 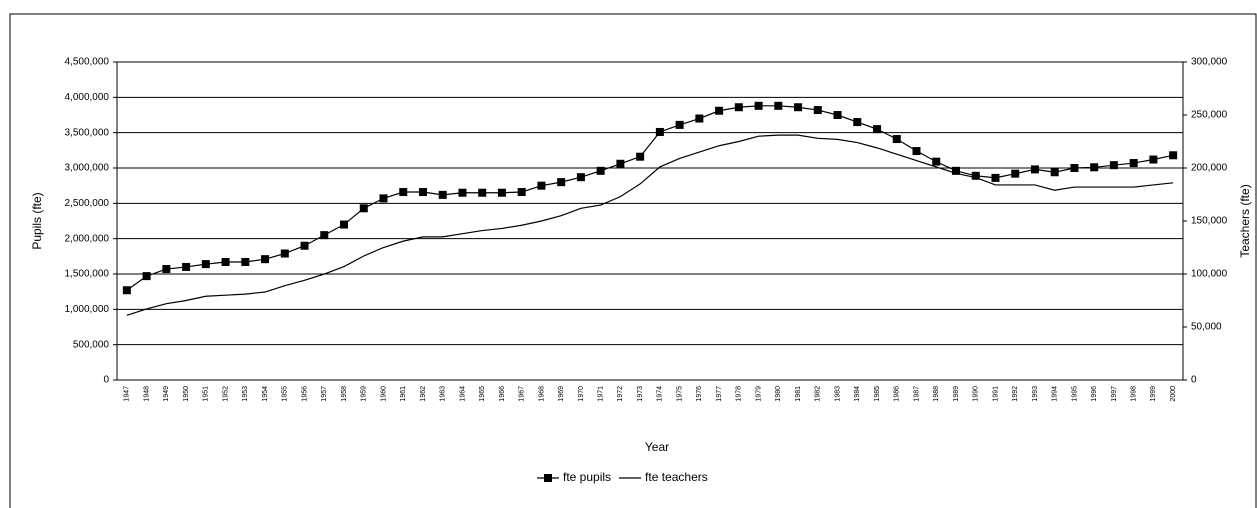 I want to click on x-tick-label: 1966, so click(x=502, y=394).